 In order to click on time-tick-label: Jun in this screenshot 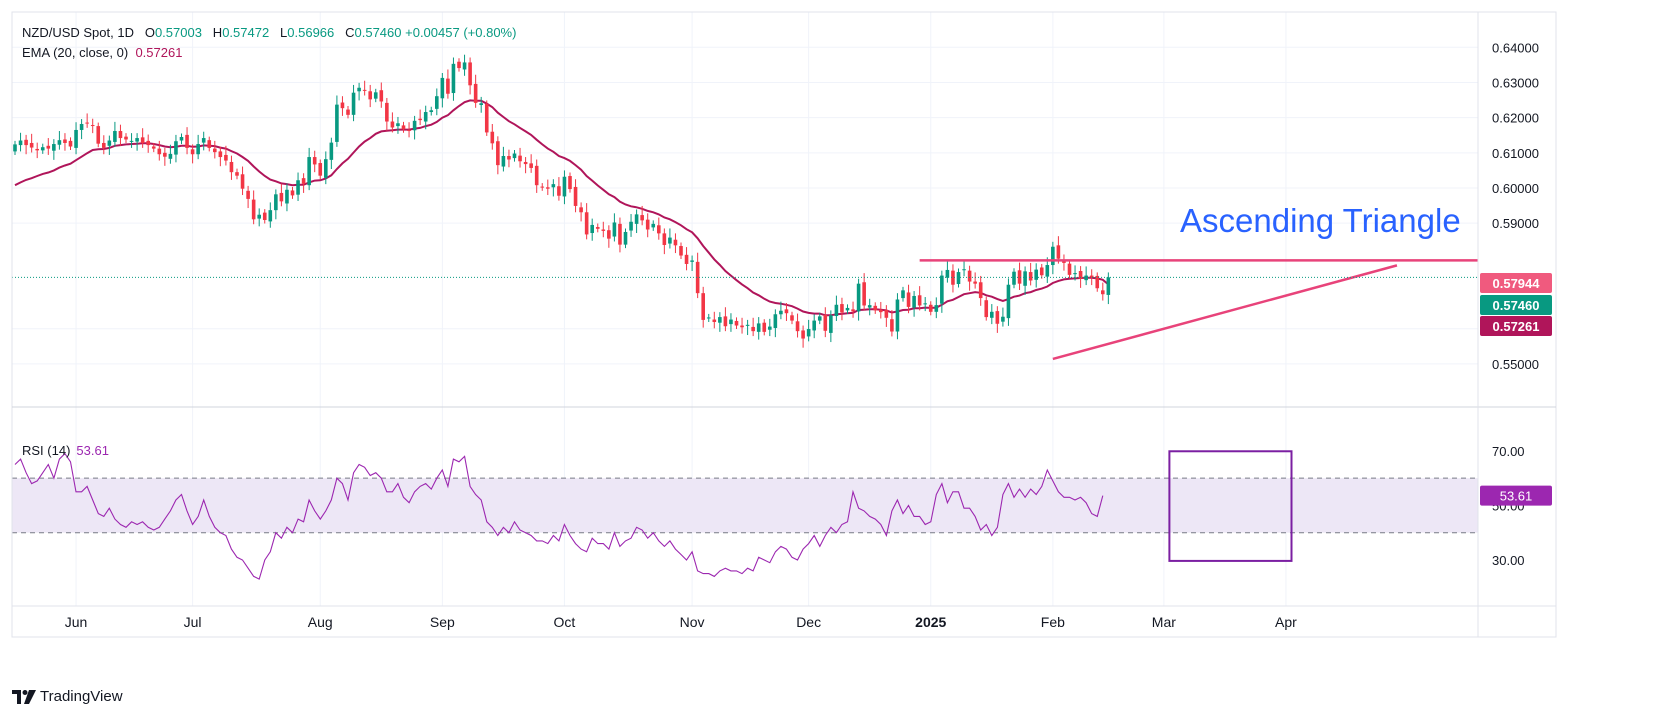, I will do `click(76, 622)`.